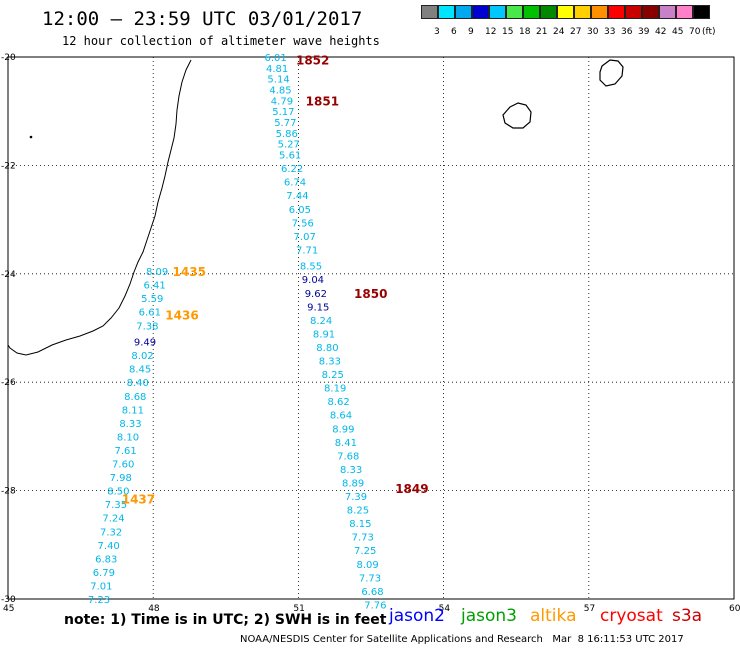 Image resolution: width=740 pixels, height=650 pixels. I want to click on orbit-number-label: 1437, so click(138, 500).